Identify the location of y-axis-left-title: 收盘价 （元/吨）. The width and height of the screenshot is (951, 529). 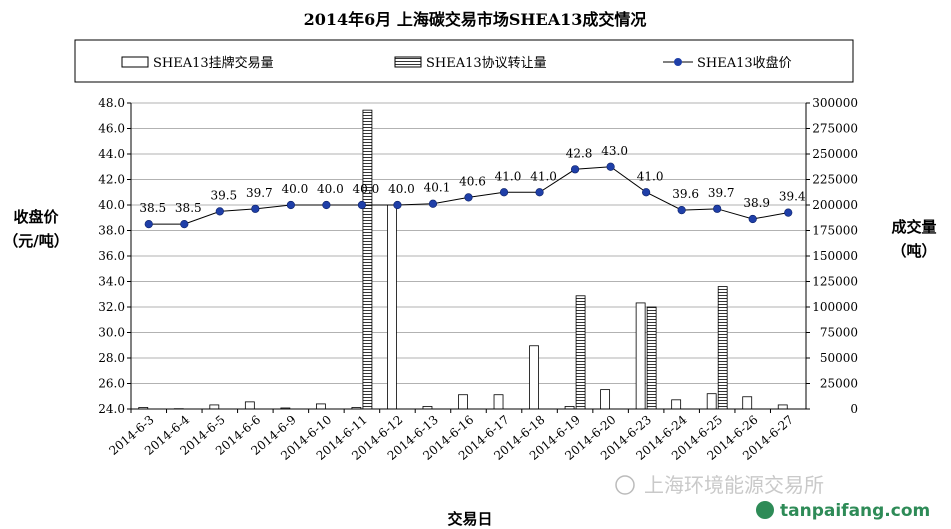
(35, 229).